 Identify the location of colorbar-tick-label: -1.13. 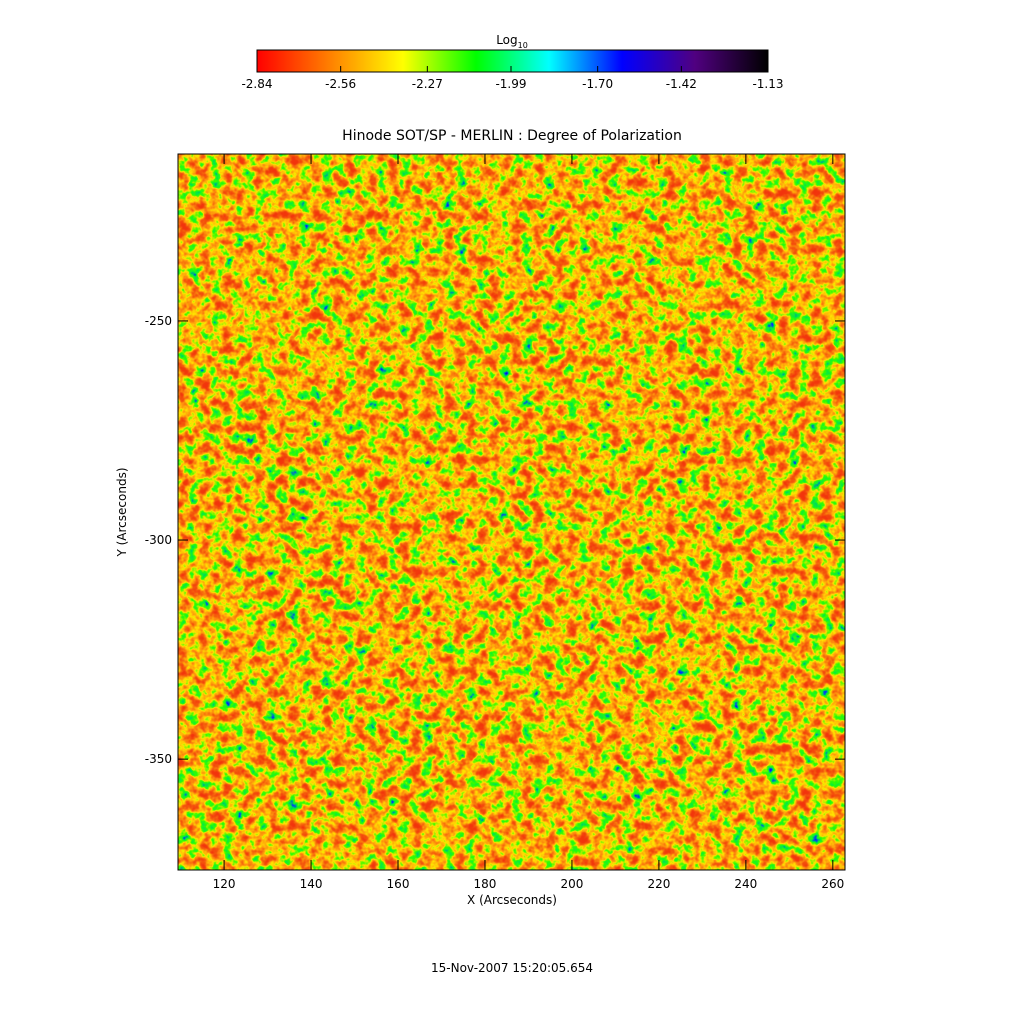
(767, 84).